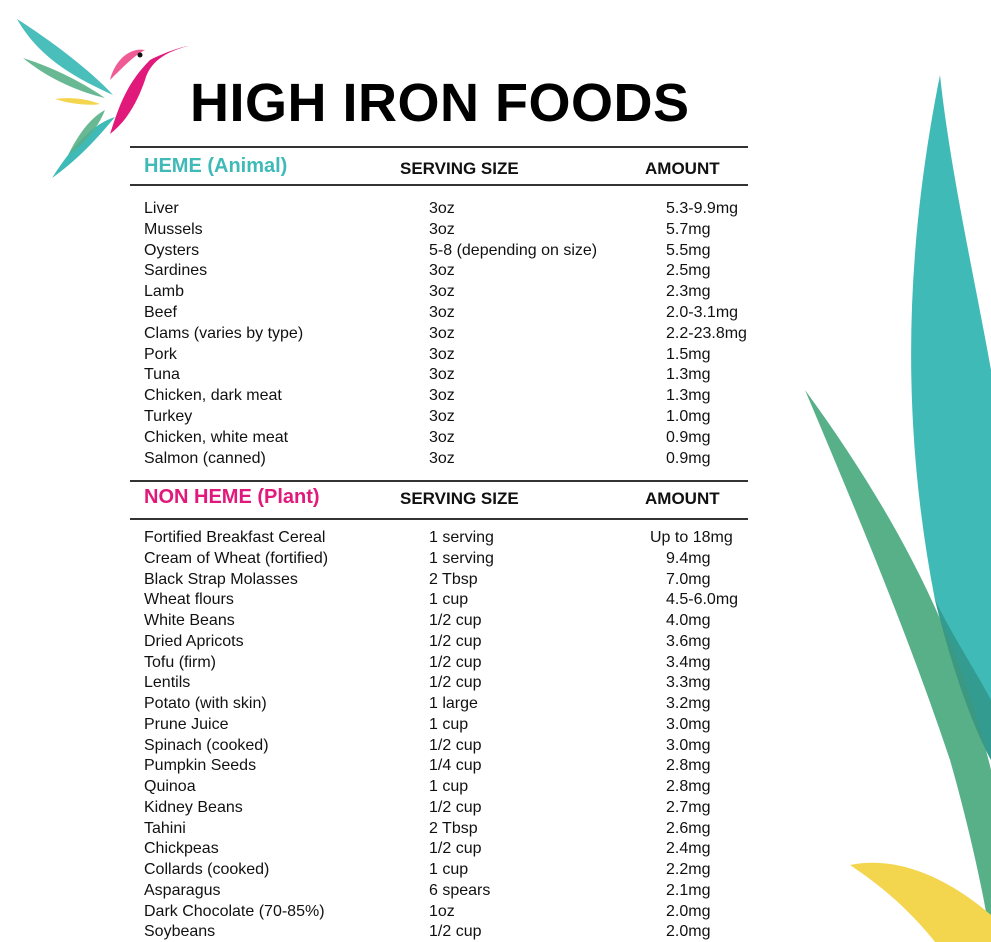  Describe the element at coordinates (459, 498) in the screenshot. I see `non-heme-serving-header: SERVING SIZE` at that location.